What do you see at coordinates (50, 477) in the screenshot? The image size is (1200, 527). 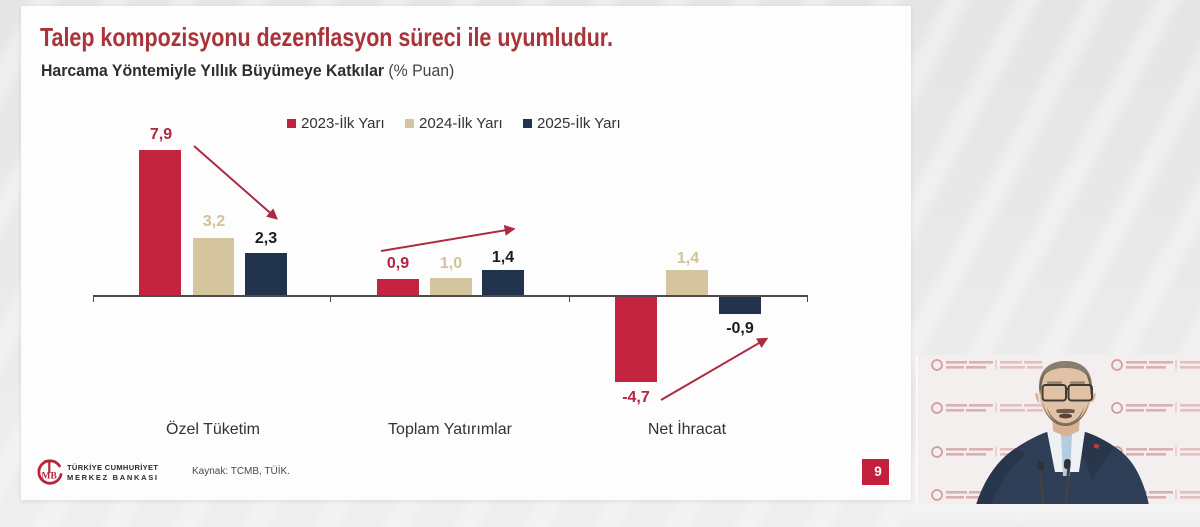 I see `svg-text: MB` at bounding box center [50, 477].